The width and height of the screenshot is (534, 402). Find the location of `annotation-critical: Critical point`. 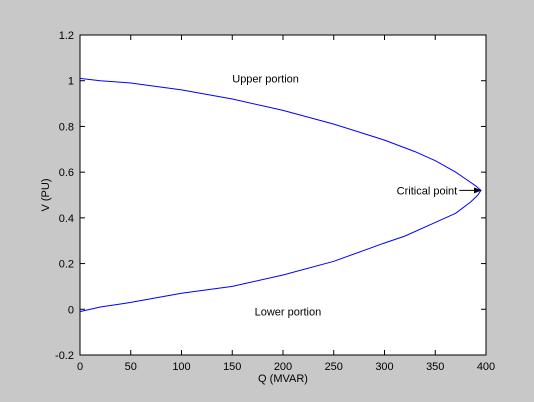

annotation-critical: Critical point is located at coordinates (427, 191).